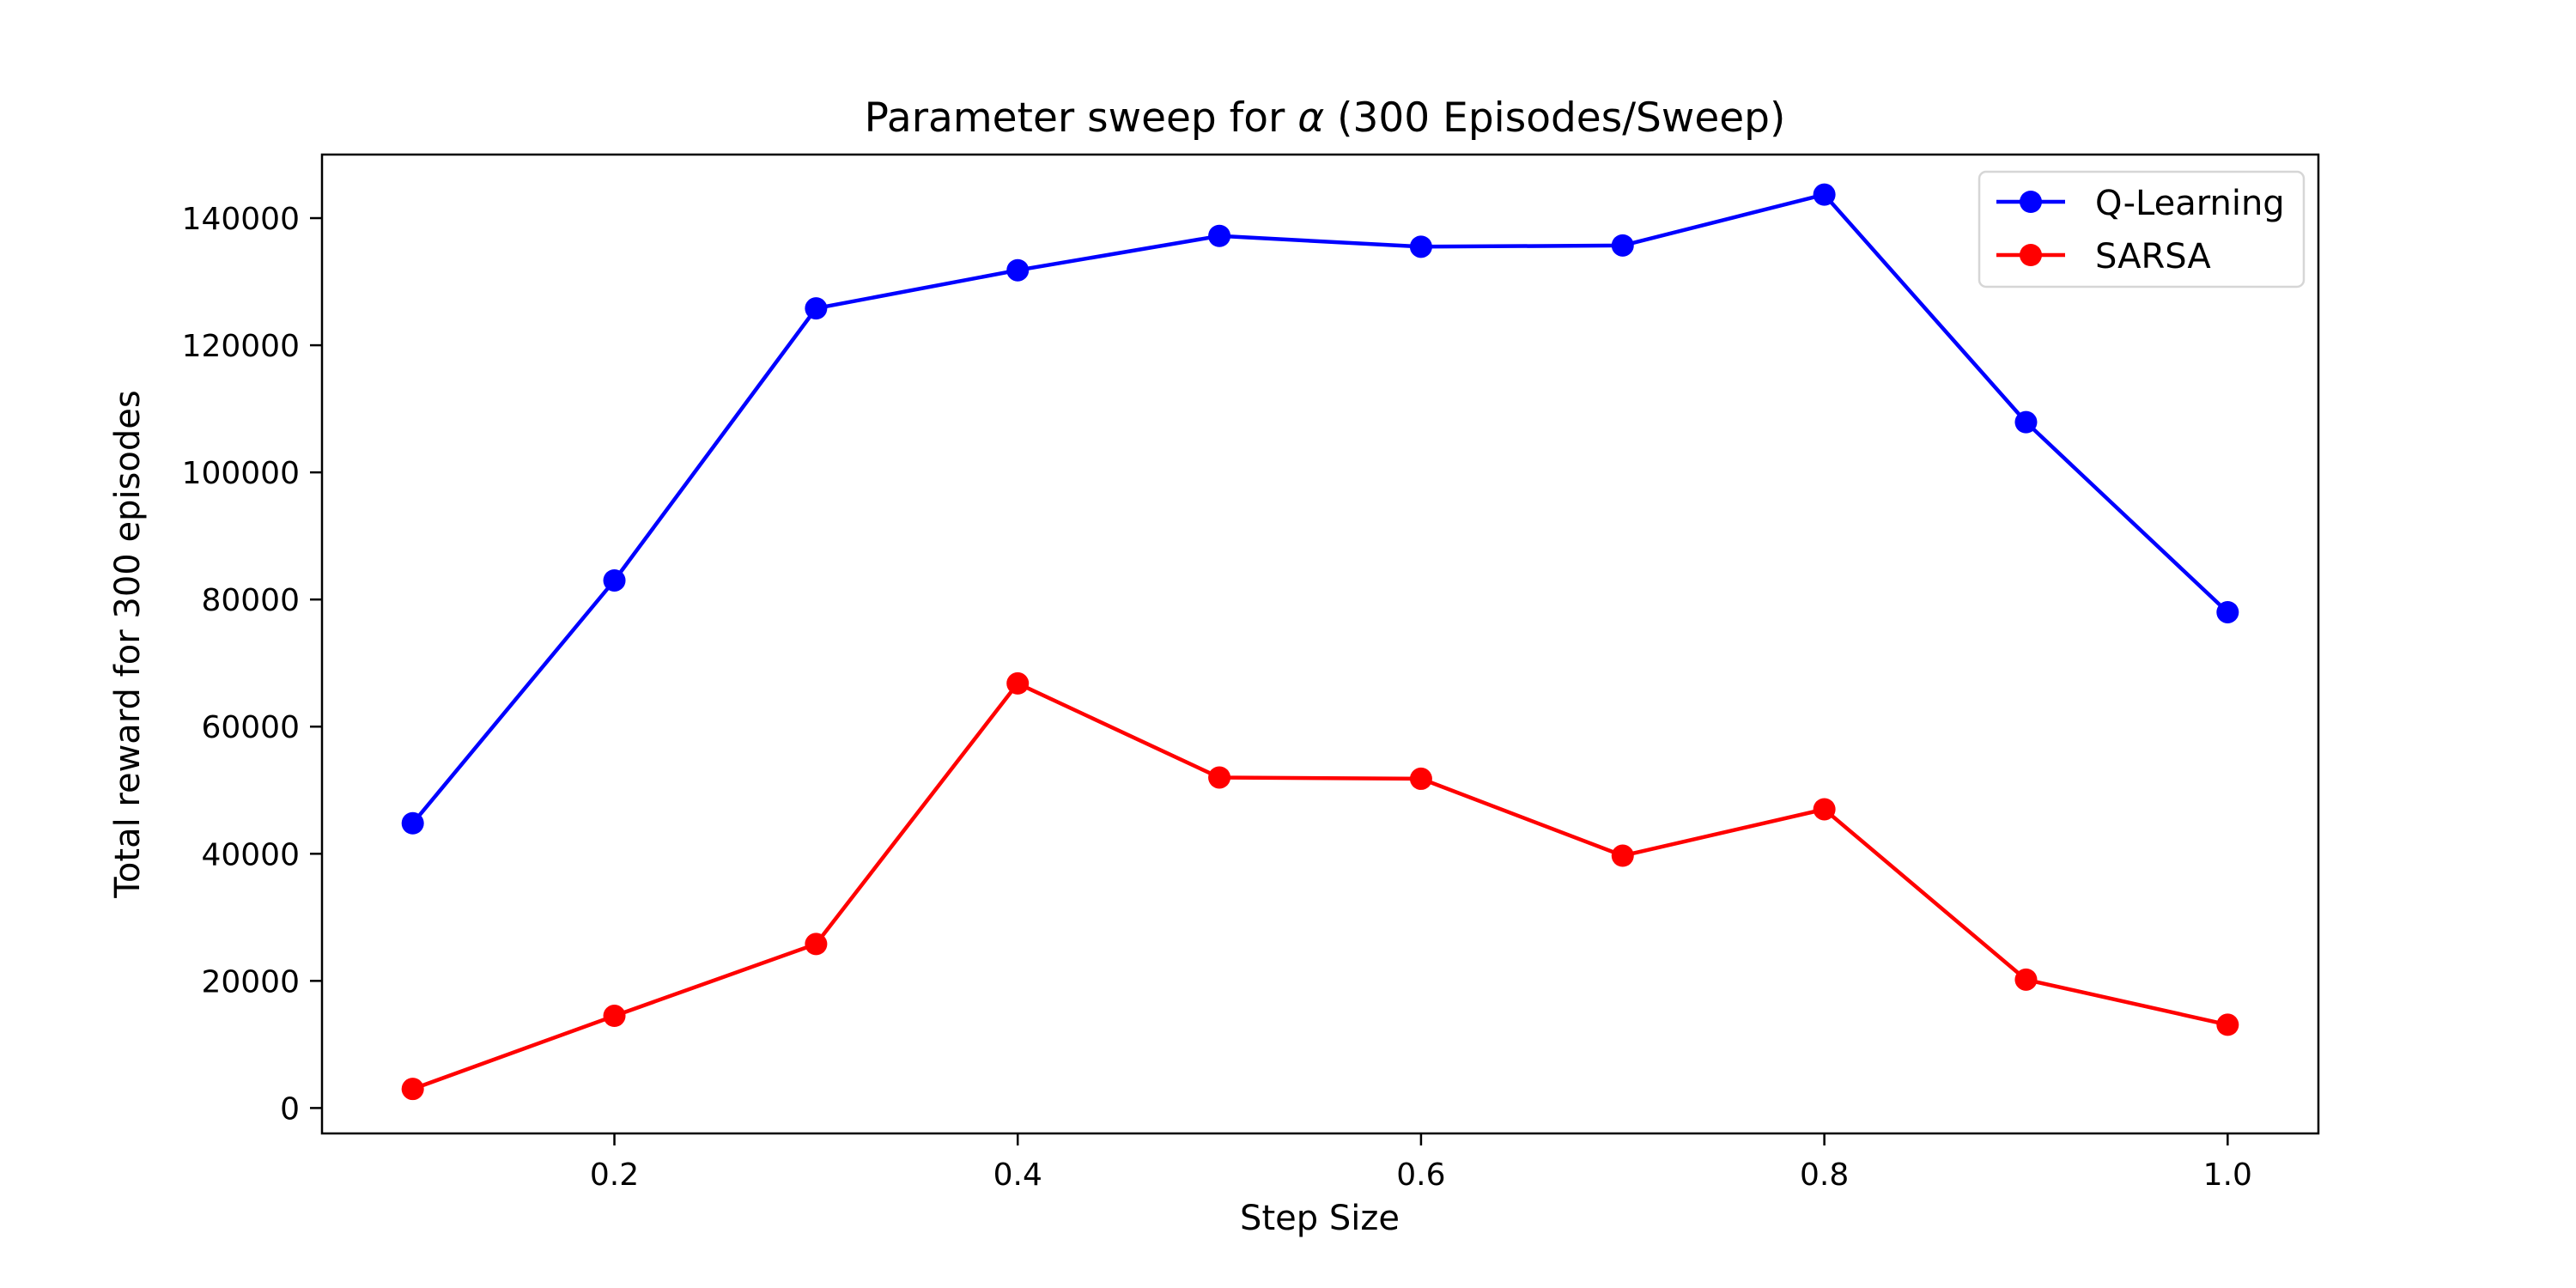 The height and width of the screenshot is (1288, 2576). I want to click on legend-marker-sarsa, so click(2031, 255).